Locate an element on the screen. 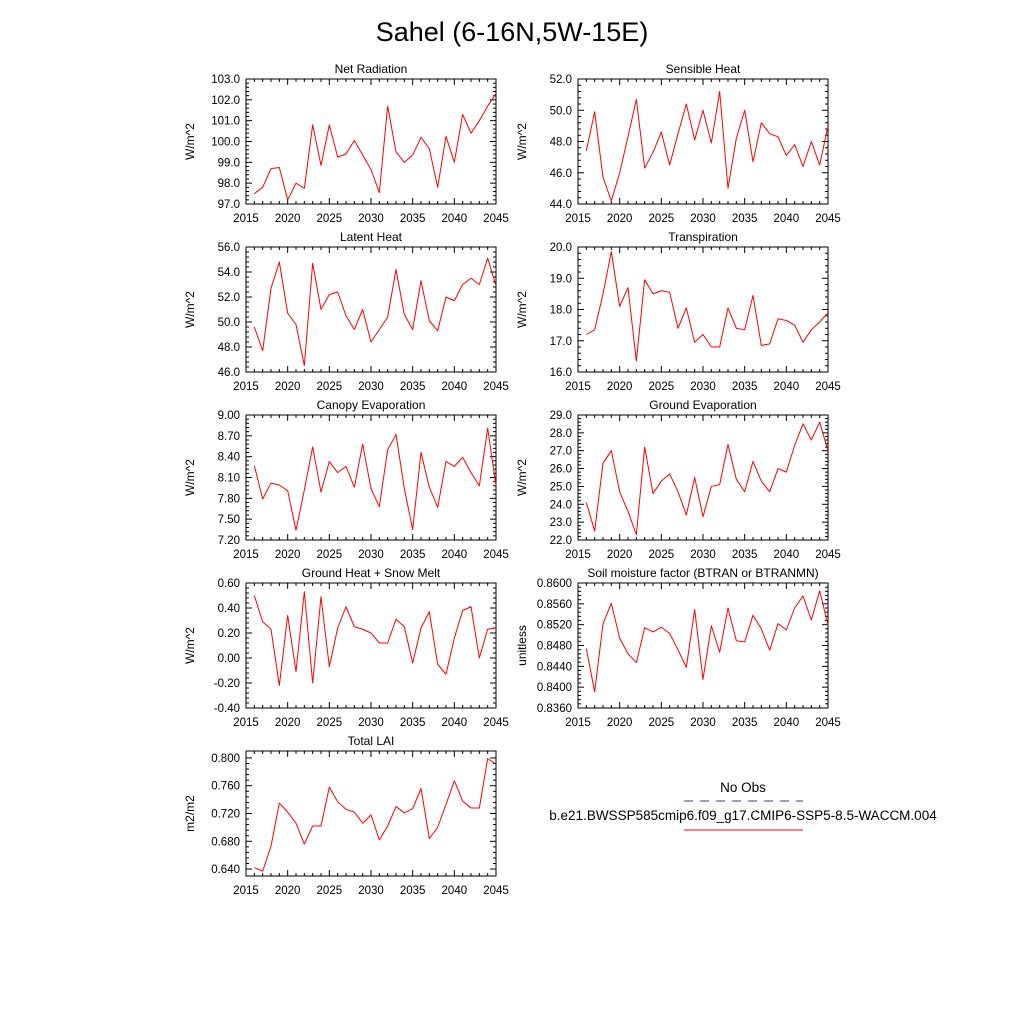 Image resolution: width=1024 pixels, height=1024 pixels. series-line-latent-heat is located at coordinates (375, 312).